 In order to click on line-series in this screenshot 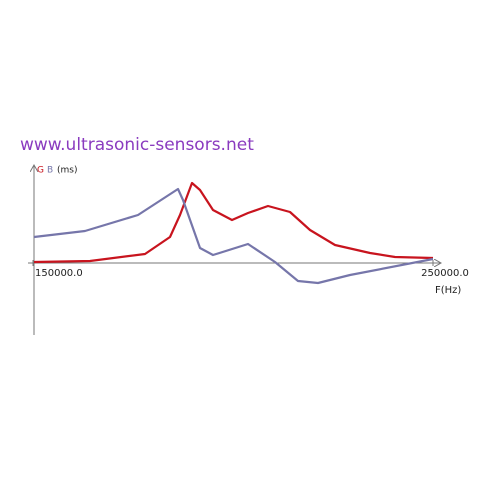, I will do `click(233, 222)`.